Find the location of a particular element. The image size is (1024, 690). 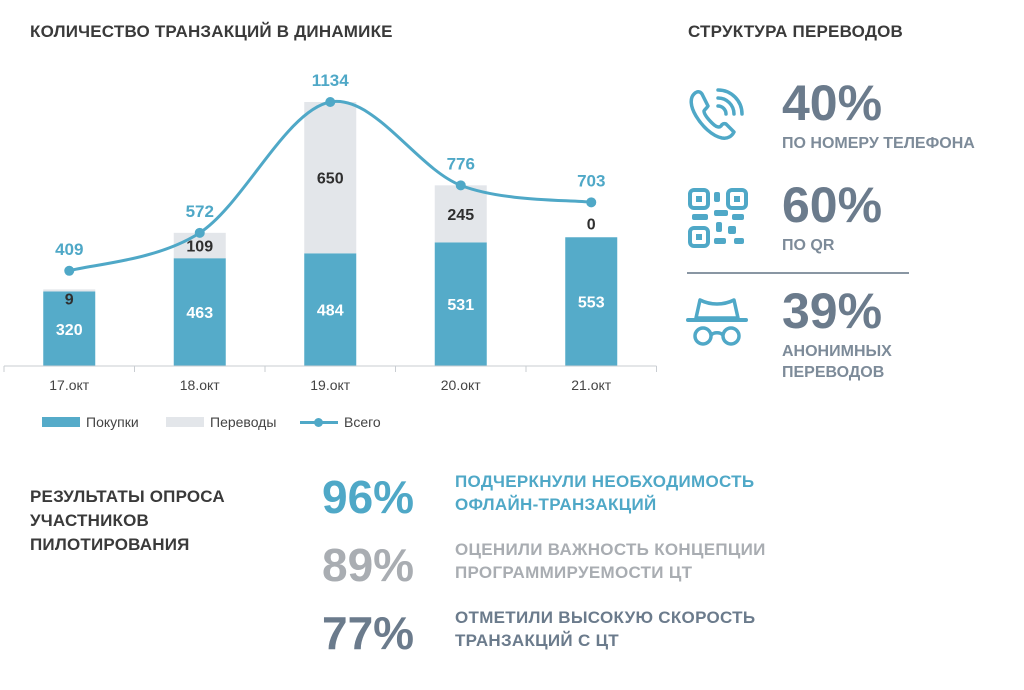

bar-label-purchases: 484 is located at coordinates (330, 311).